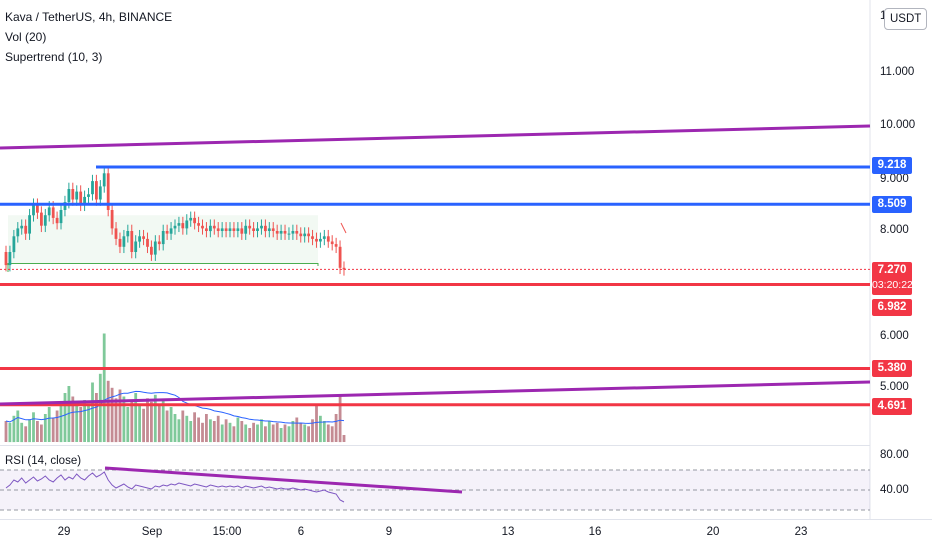 This screenshot has height=550, width=932. What do you see at coordinates (283, 480) in the screenshot?
I see `rsi-trendline` at bounding box center [283, 480].